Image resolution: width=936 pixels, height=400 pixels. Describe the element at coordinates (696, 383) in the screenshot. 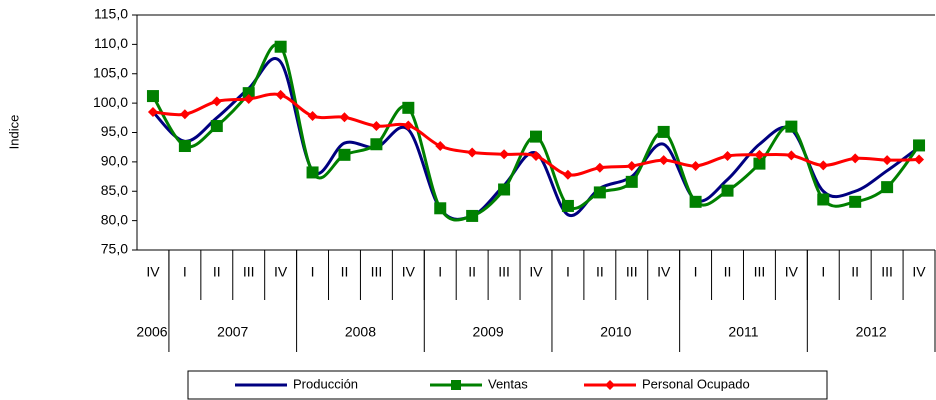

I see `legend-label: Personal Ocupado` at that location.